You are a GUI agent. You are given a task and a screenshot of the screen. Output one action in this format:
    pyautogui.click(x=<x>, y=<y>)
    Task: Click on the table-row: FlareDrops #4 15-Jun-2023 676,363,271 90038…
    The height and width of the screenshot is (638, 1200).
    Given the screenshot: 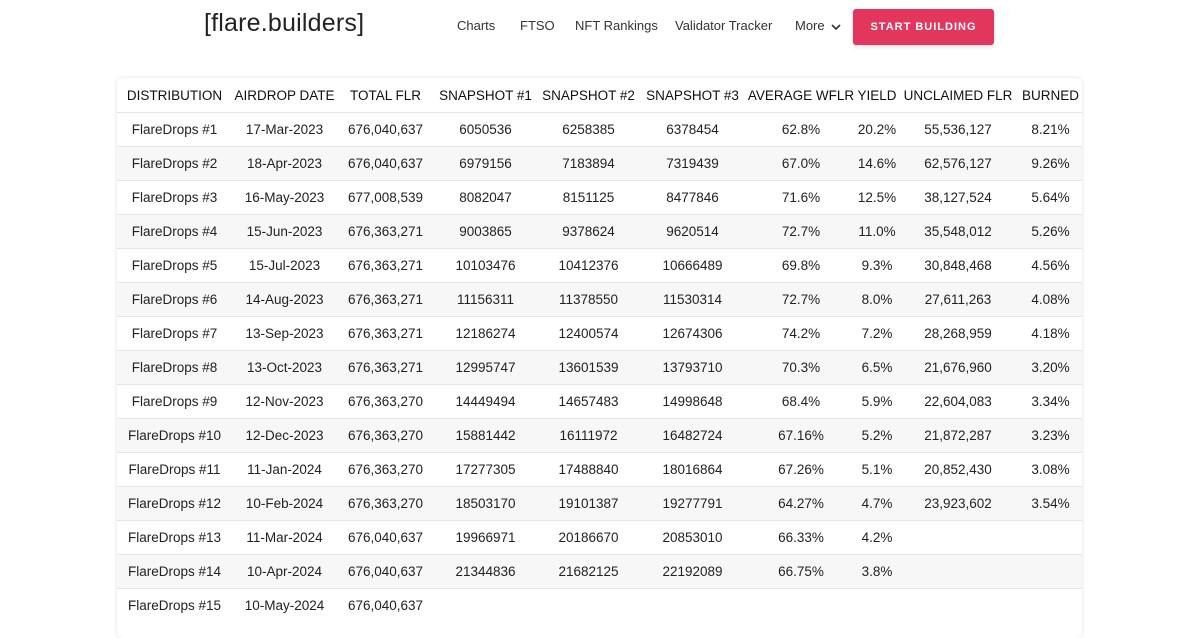 What is the action you would take?
    pyautogui.click(x=599, y=231)
    